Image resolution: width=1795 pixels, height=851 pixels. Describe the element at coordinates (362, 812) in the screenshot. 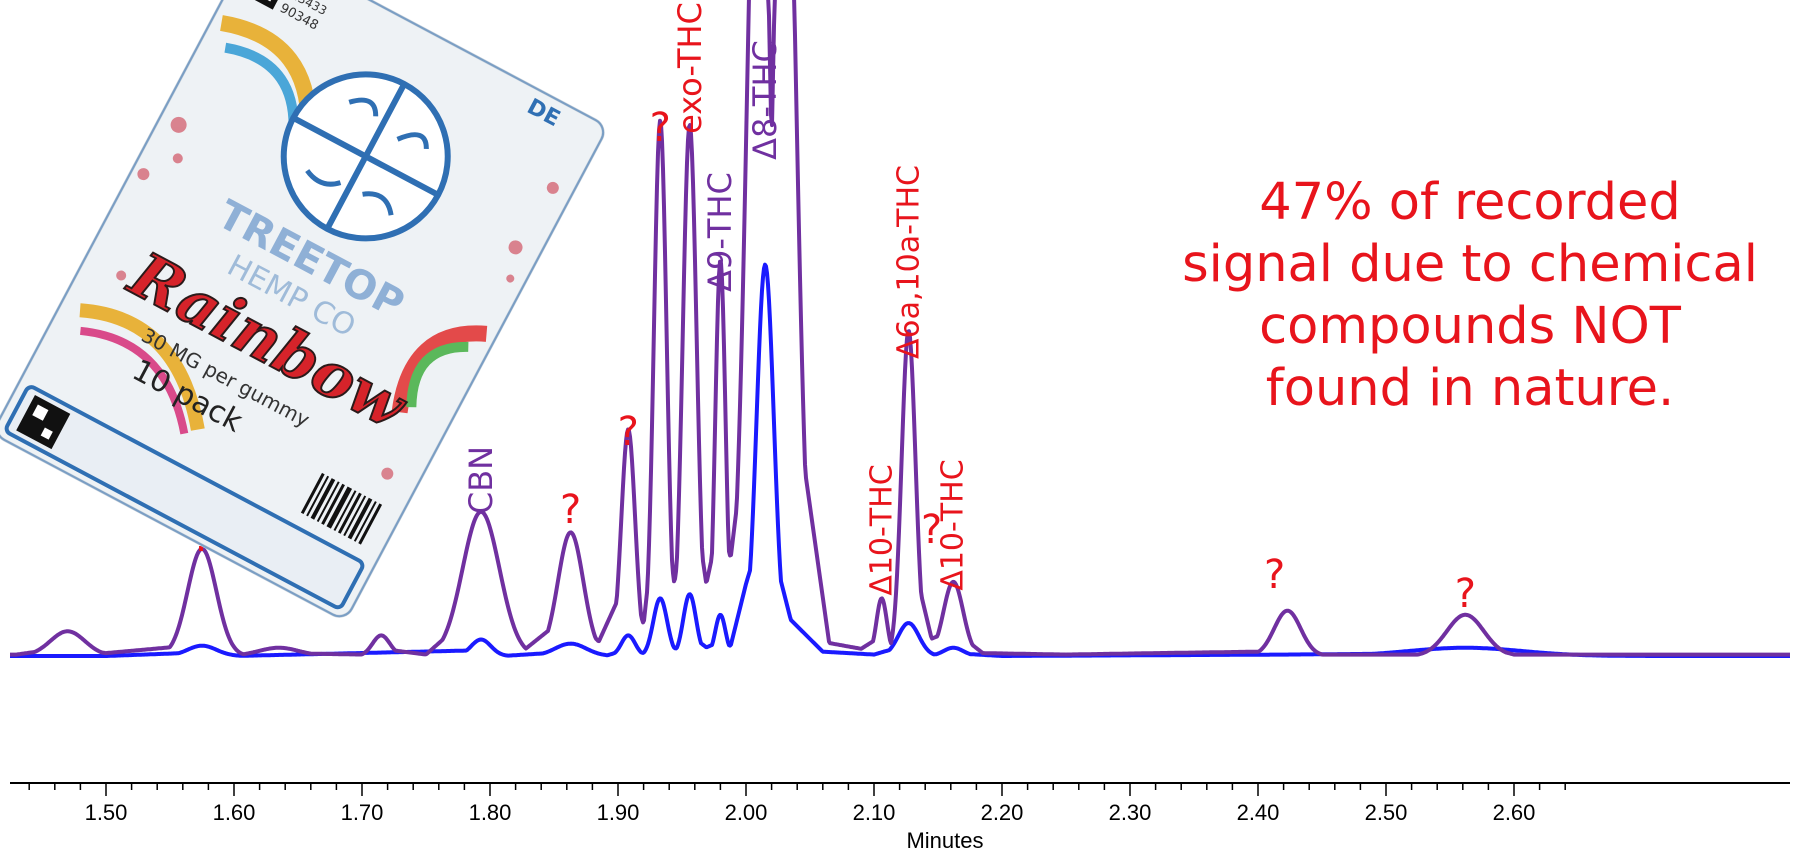

I see `x-tick-label: 1.70` at that location.